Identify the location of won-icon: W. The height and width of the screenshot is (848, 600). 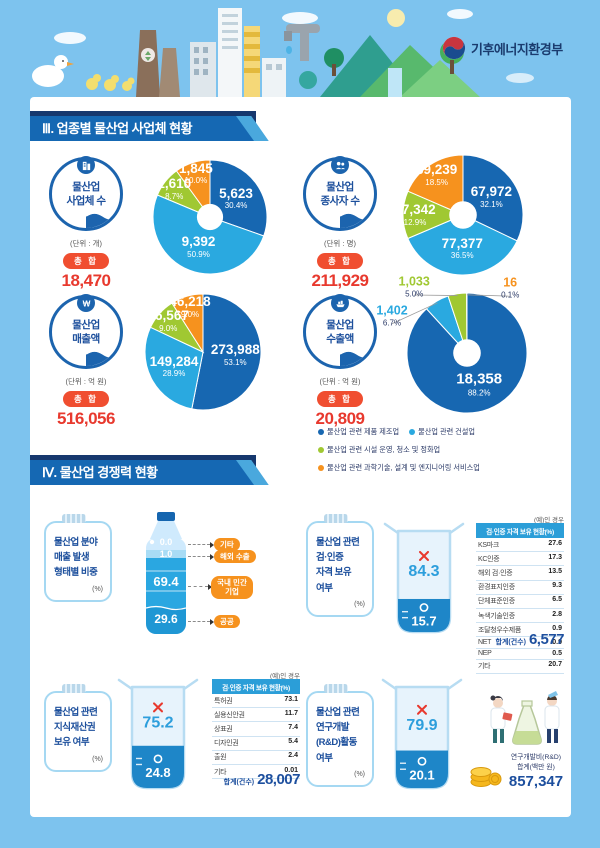
(86, 303).